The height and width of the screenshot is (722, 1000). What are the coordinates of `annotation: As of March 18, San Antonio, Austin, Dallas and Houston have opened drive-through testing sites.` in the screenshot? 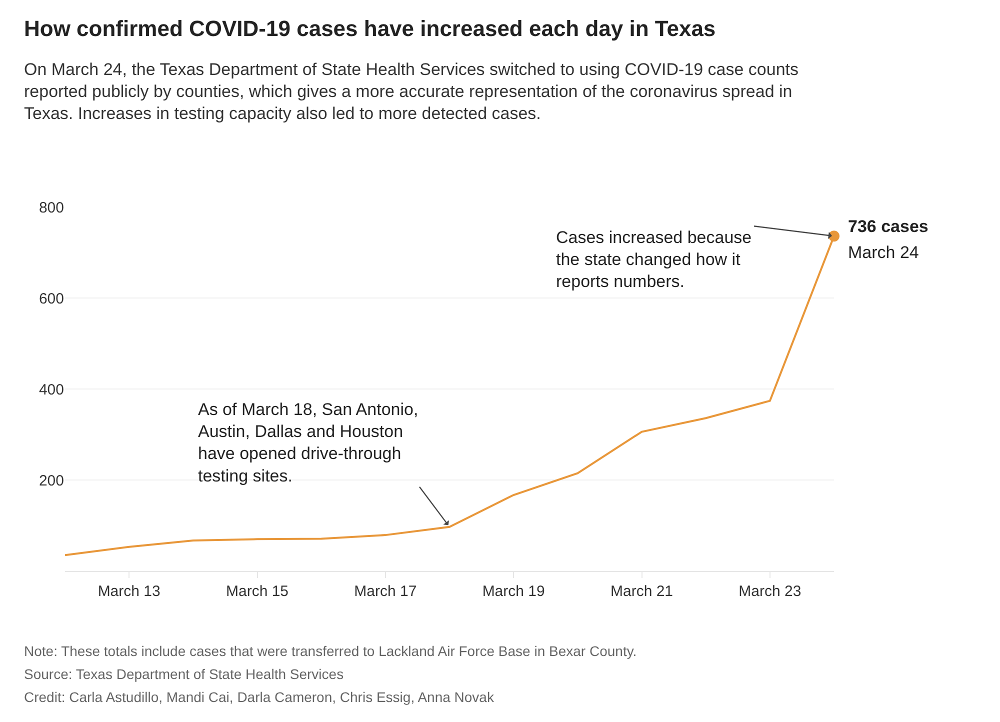 It's located at (308, 443).